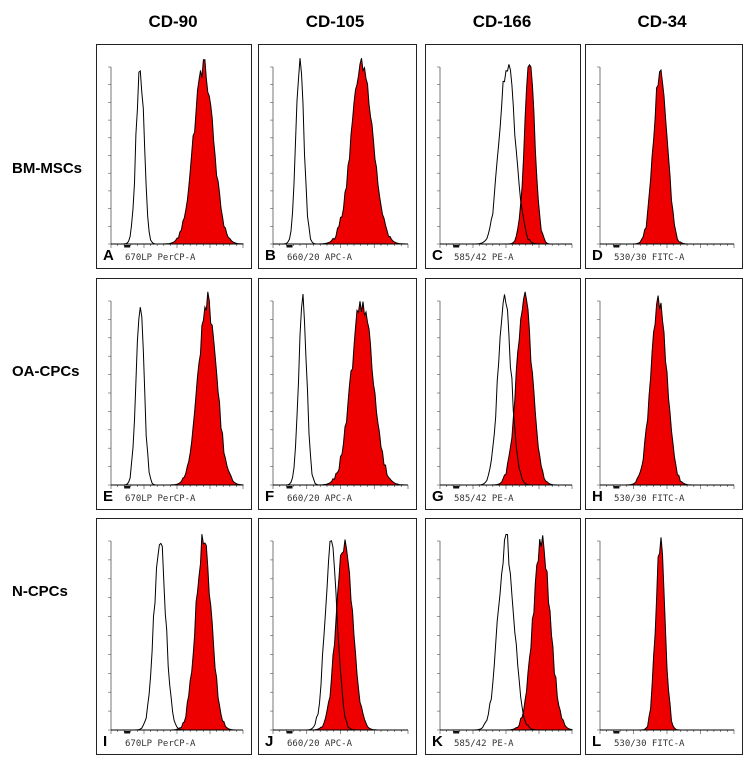  I want to click on histogram-panel-h: H 530/30 FITC-A, so click(664, 394).